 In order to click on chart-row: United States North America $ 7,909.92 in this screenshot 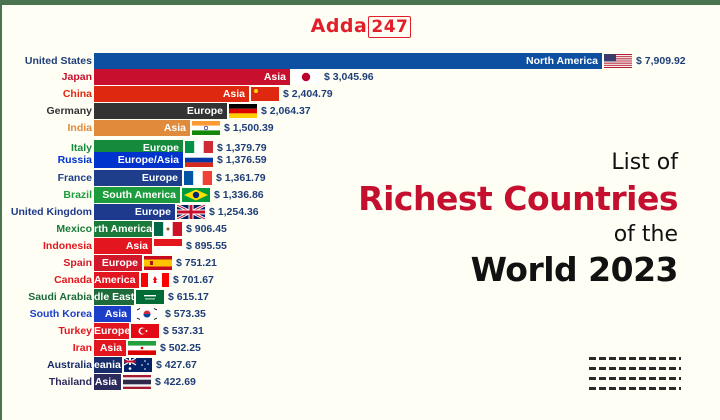, I will do `click(361, 61)`.